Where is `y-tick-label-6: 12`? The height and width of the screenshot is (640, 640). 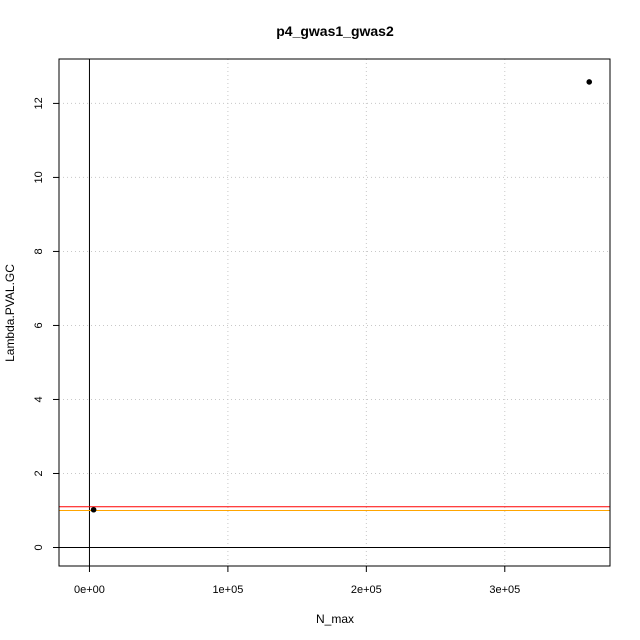 y-tick-label-6: 12 is located at coordinates (39, 103).